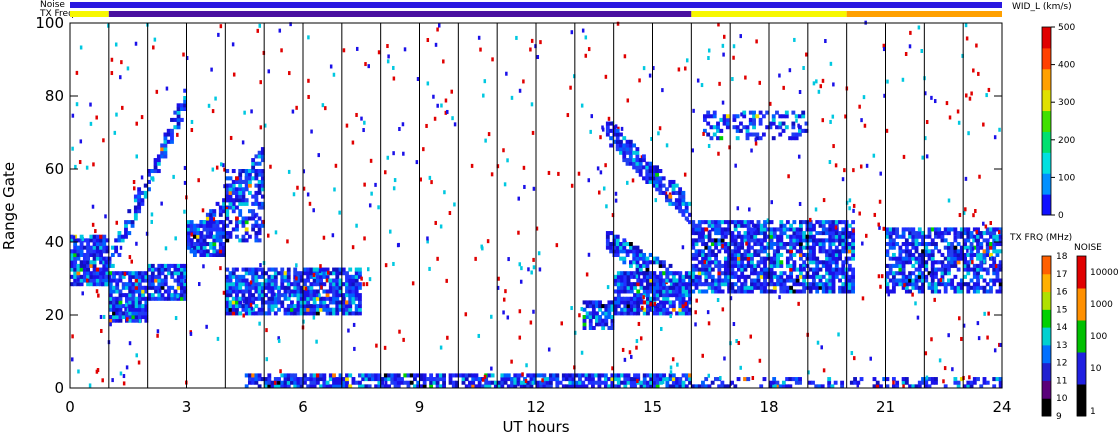  What do you see at coordinates (1046, 121) in the screenshot?
I see `width-scale-frame` at bounding box center [1046, 121].